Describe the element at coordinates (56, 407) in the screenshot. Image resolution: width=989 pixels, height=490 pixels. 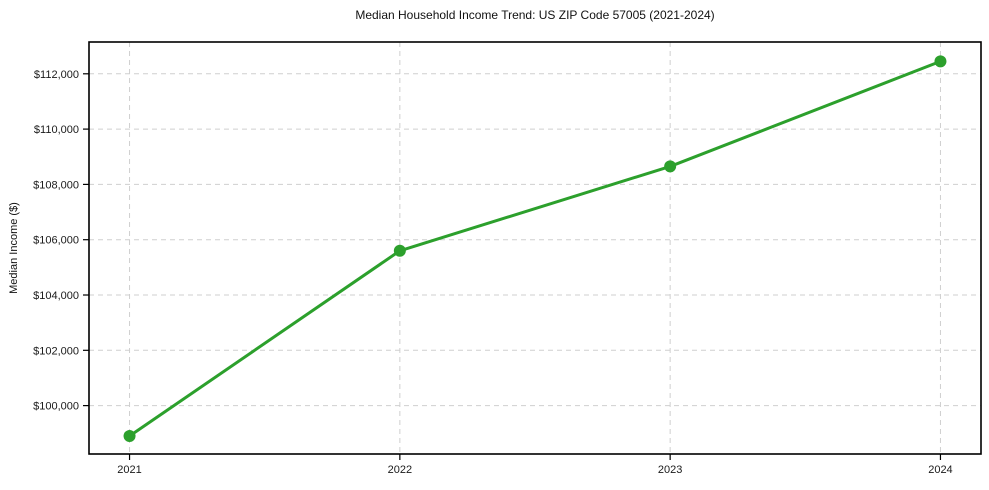
I see `y-tick-label: $100,000` at that location.